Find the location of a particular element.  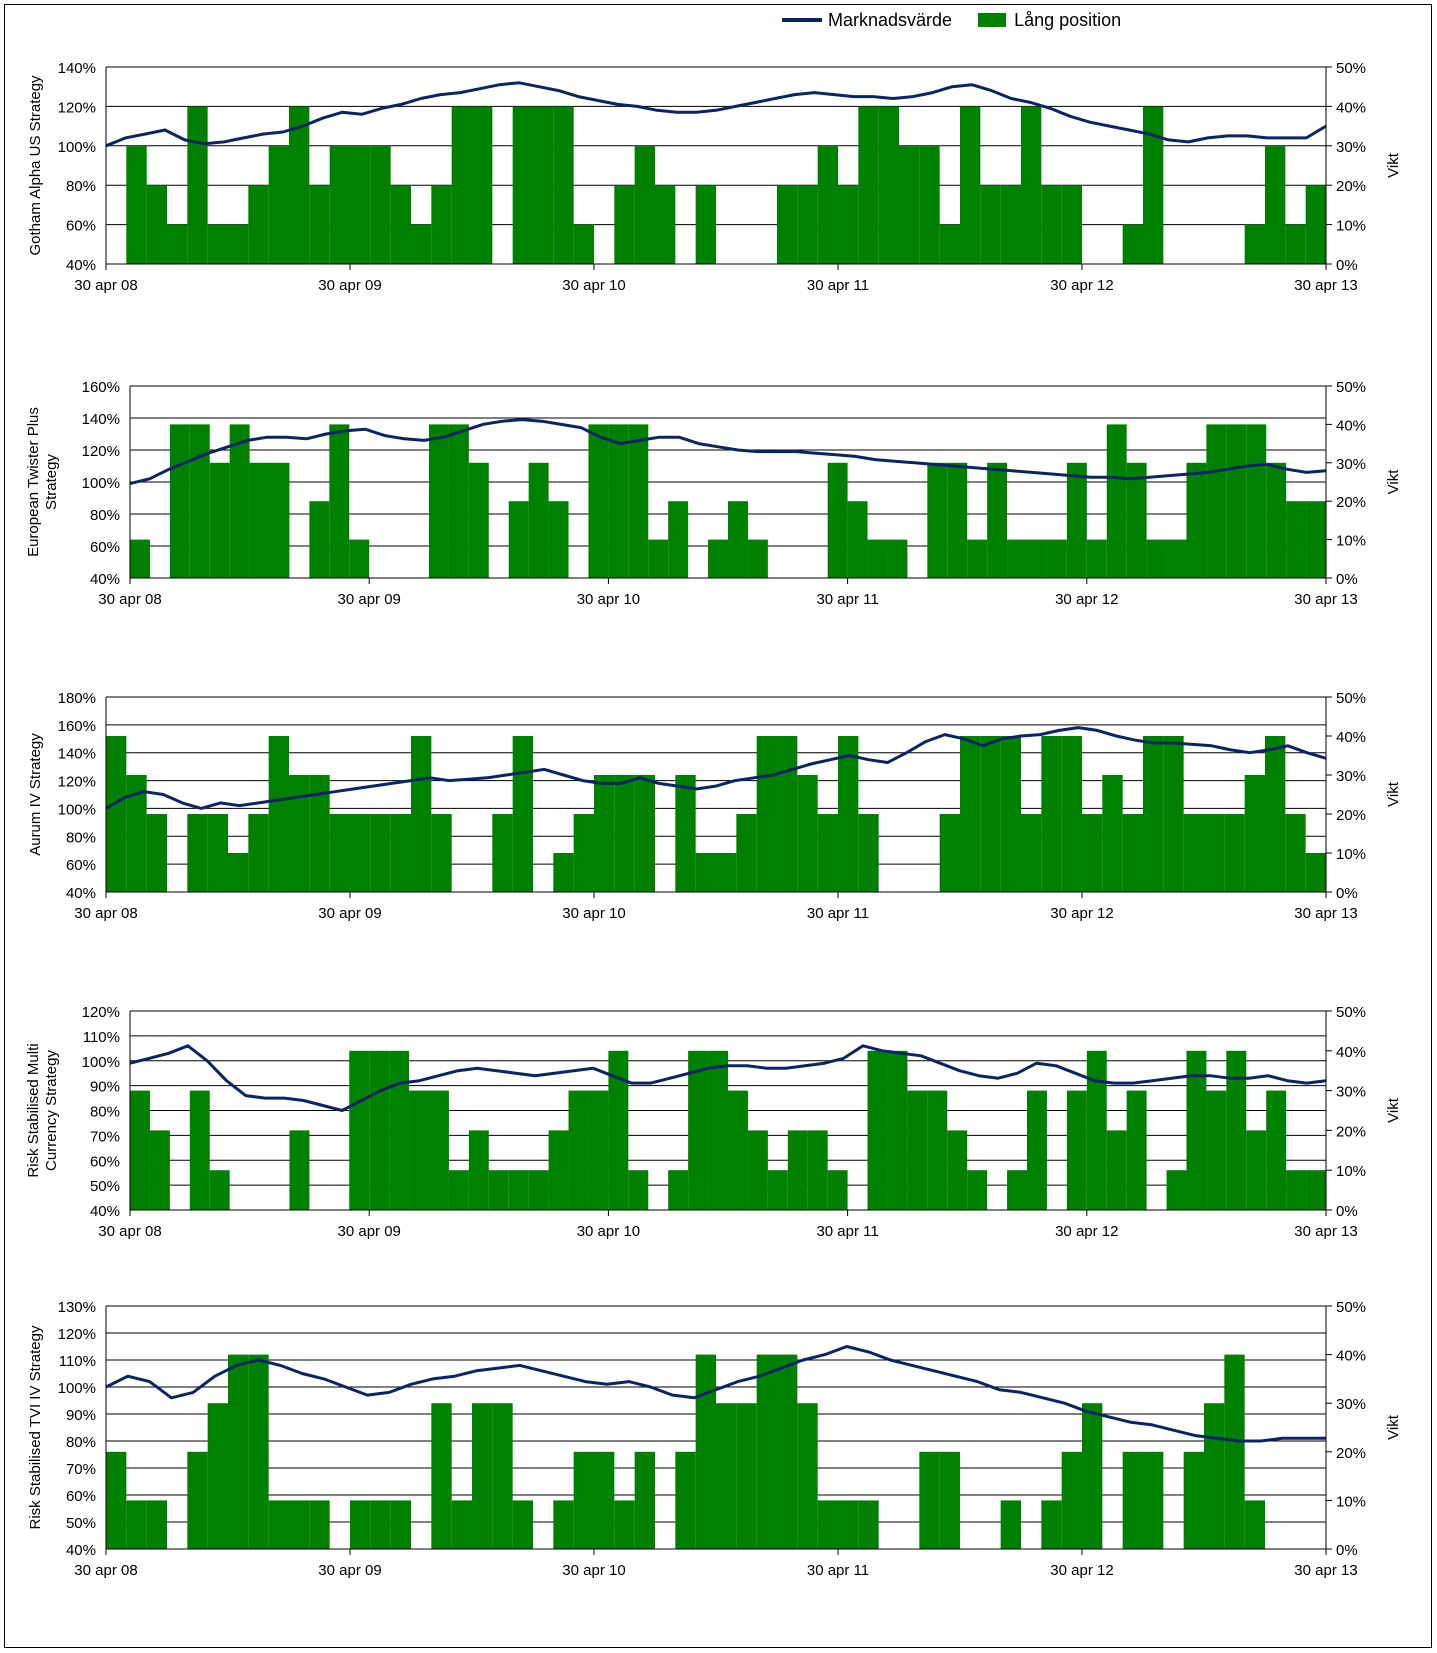

legend-label-bar: Lång position is located at coordinates (1068, 19).